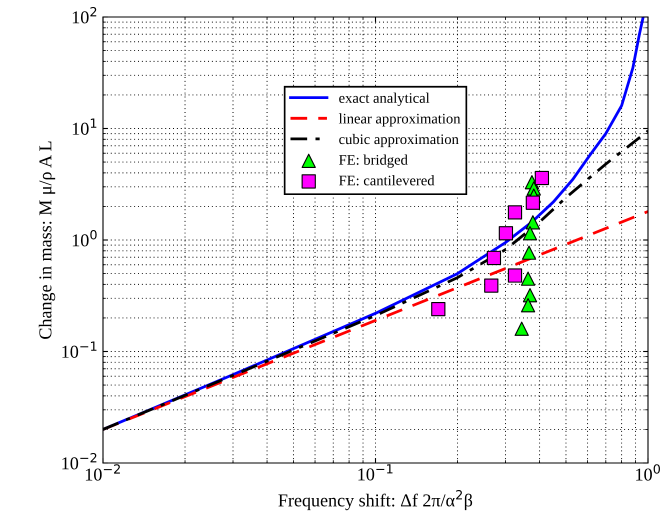  I want to click on legend-label: exact analytical, so click(384, 99).